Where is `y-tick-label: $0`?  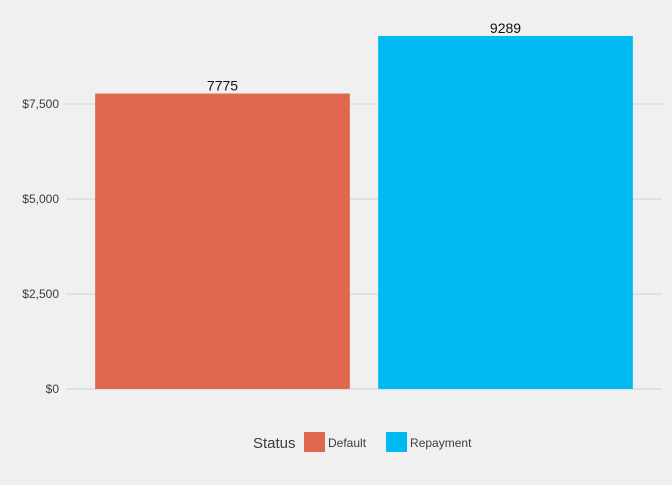
y-tick-label: $0 is located at coordinates (53, 389).